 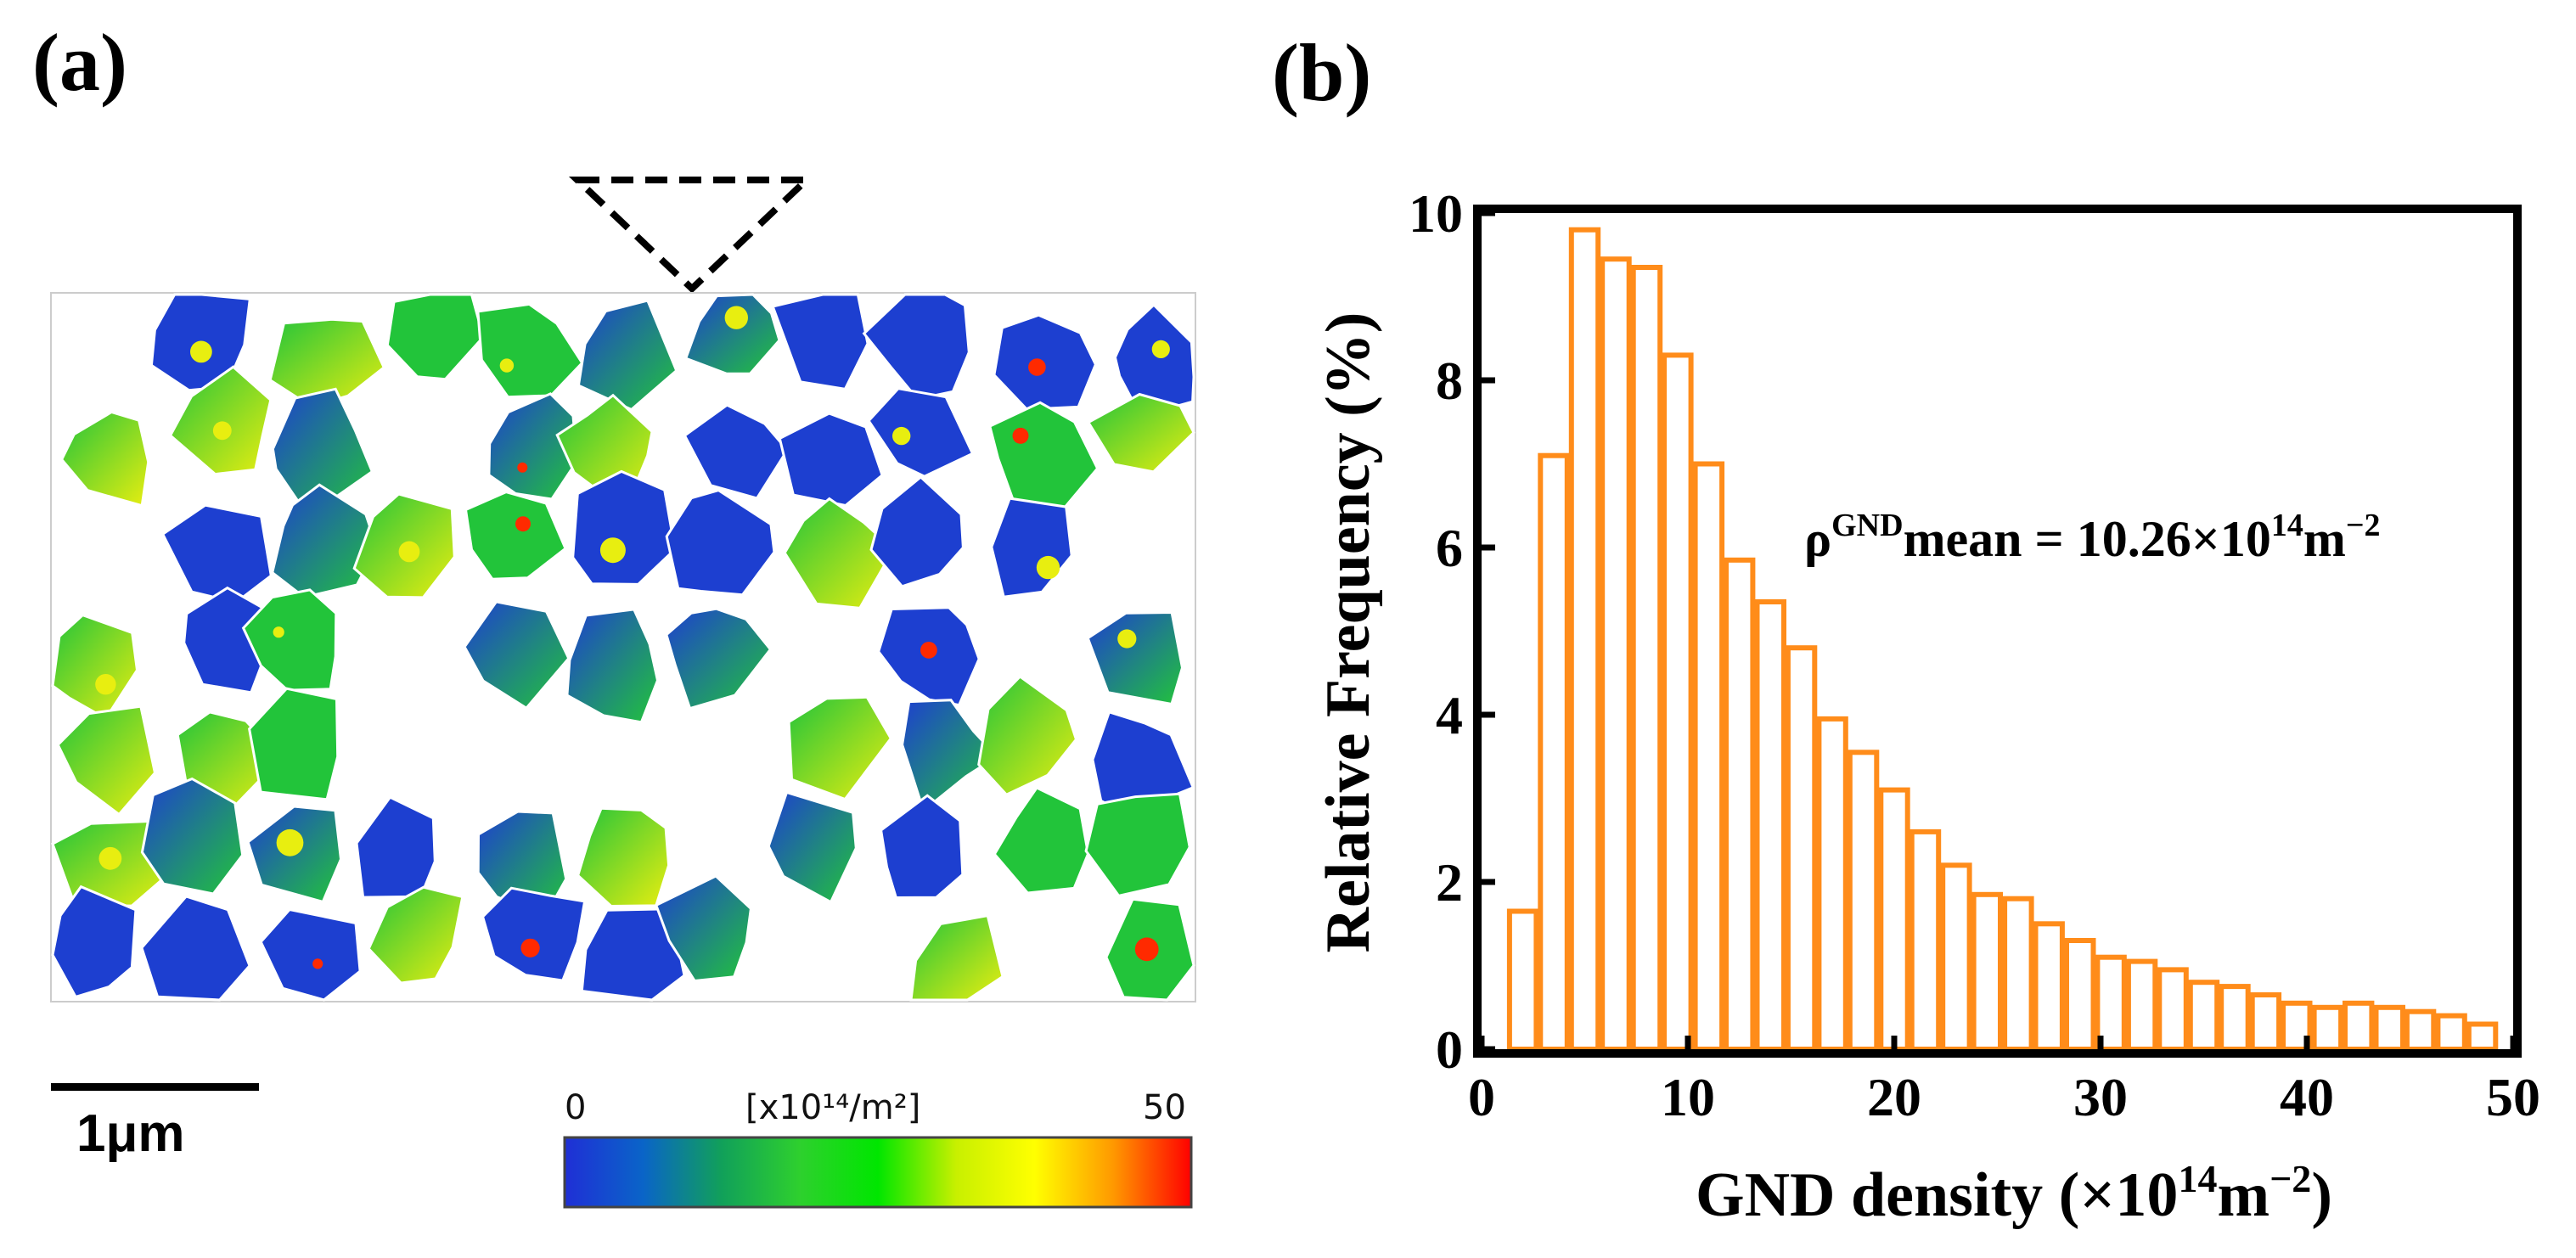 I want to click on colorbar-unit-label: [x10¹⁴/m²], so click(x=833, y=1107).